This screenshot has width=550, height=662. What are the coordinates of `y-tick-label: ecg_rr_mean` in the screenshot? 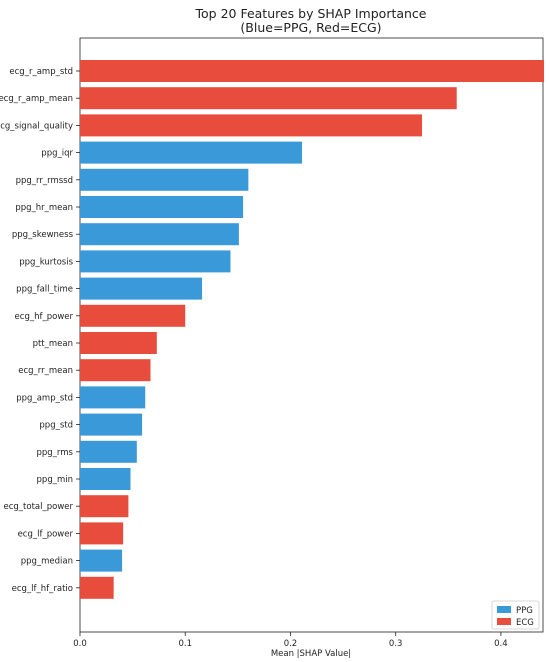 It's located at (45, 371).